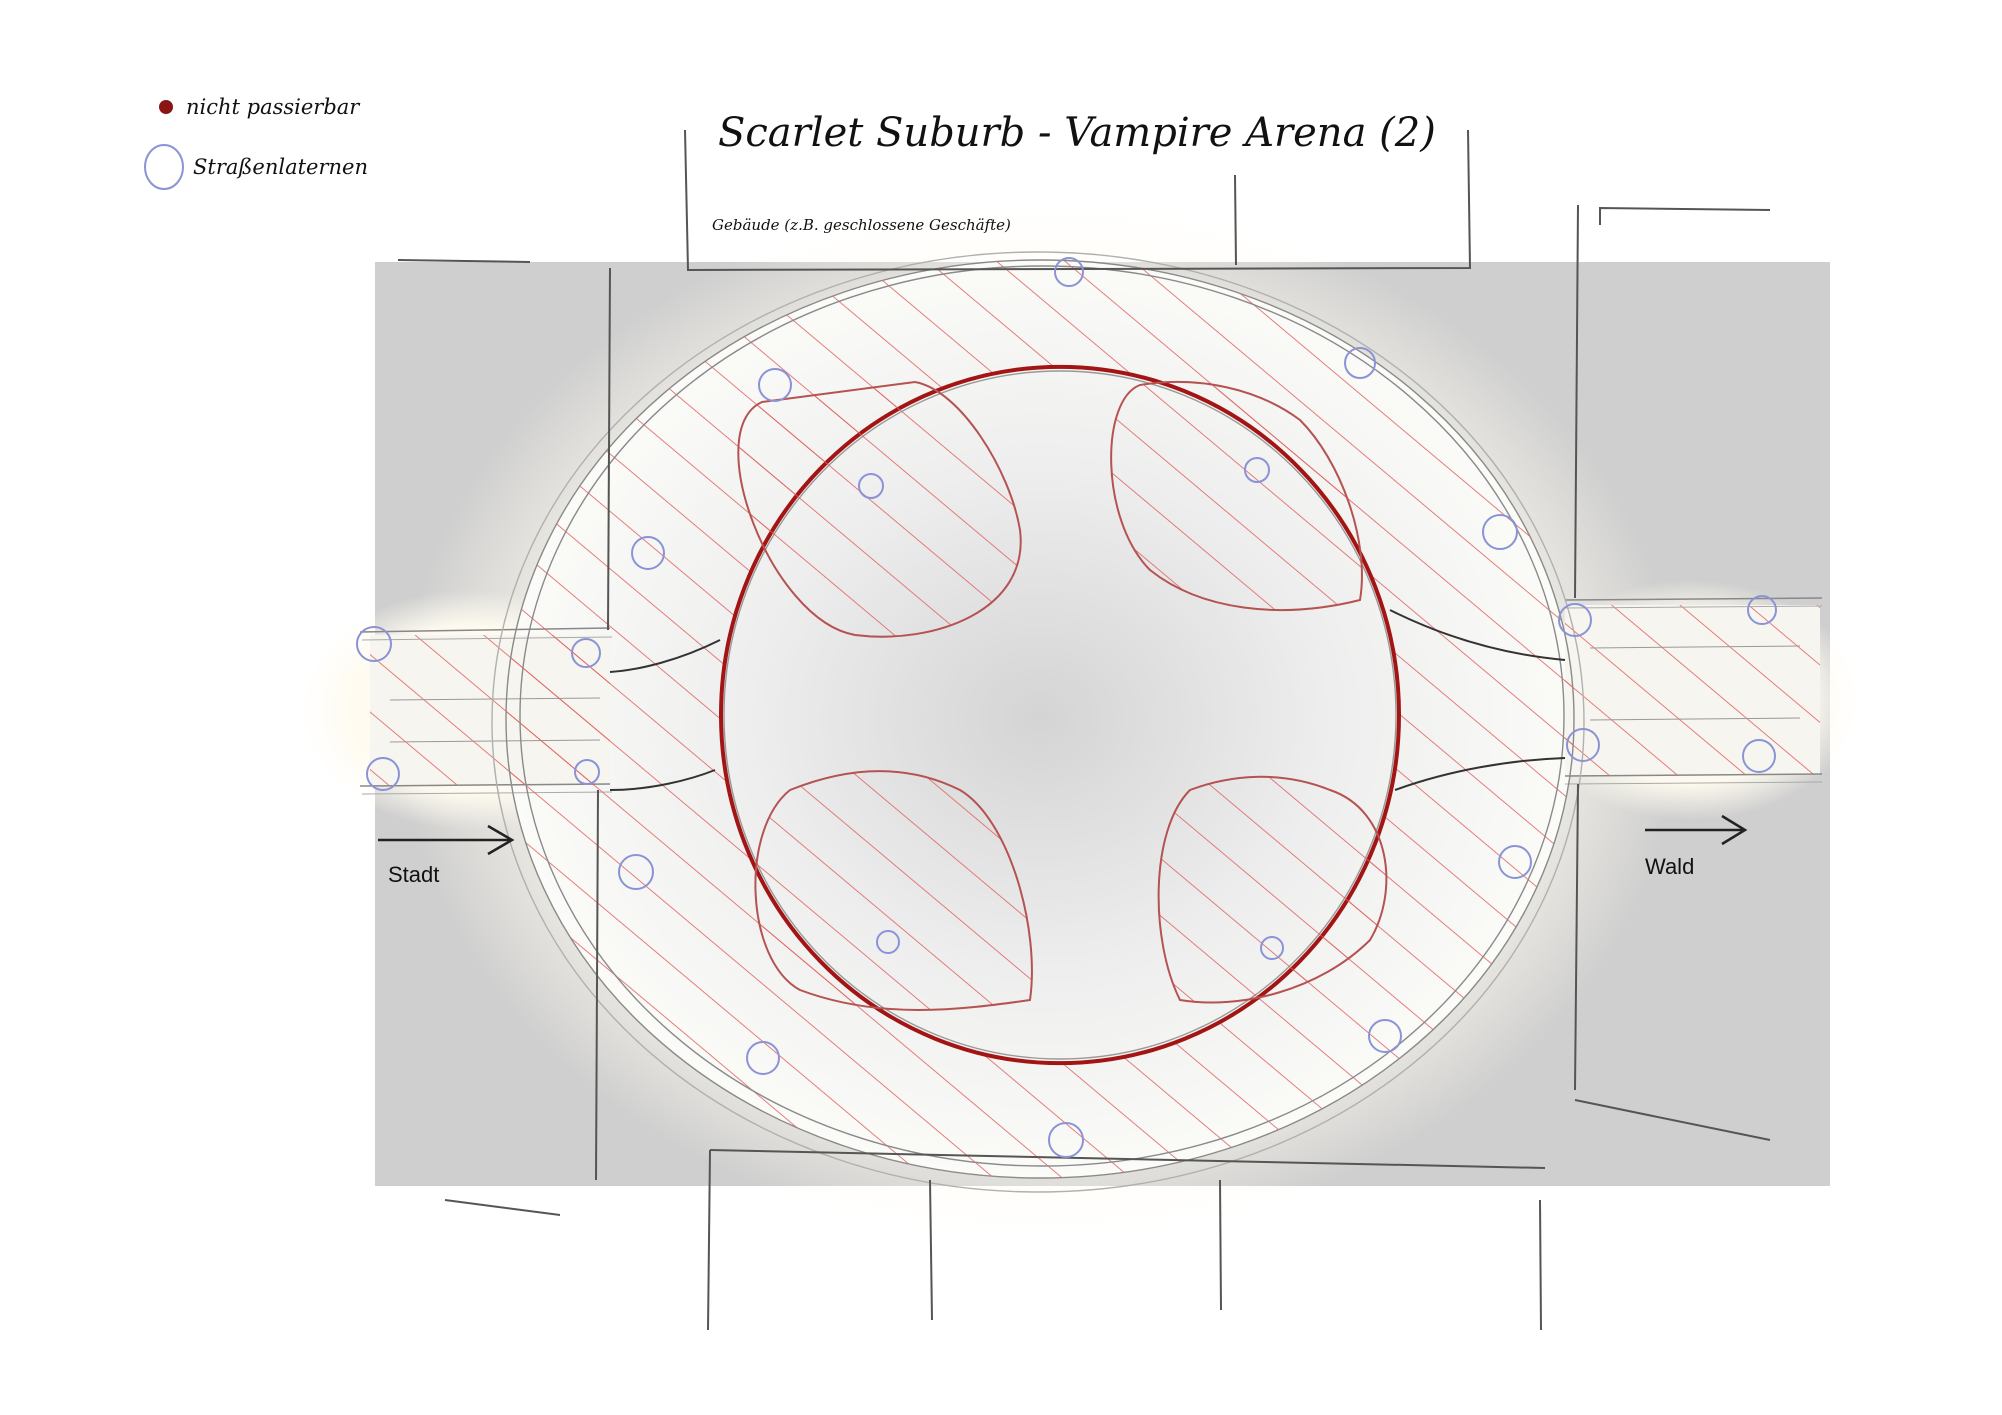 This screenshot has width=2002, height=1415. What do you see at coordinates (413, 874) in the screenshot?
I see `exit-label-stadt: Stadt` at bounding box center [413, 874].